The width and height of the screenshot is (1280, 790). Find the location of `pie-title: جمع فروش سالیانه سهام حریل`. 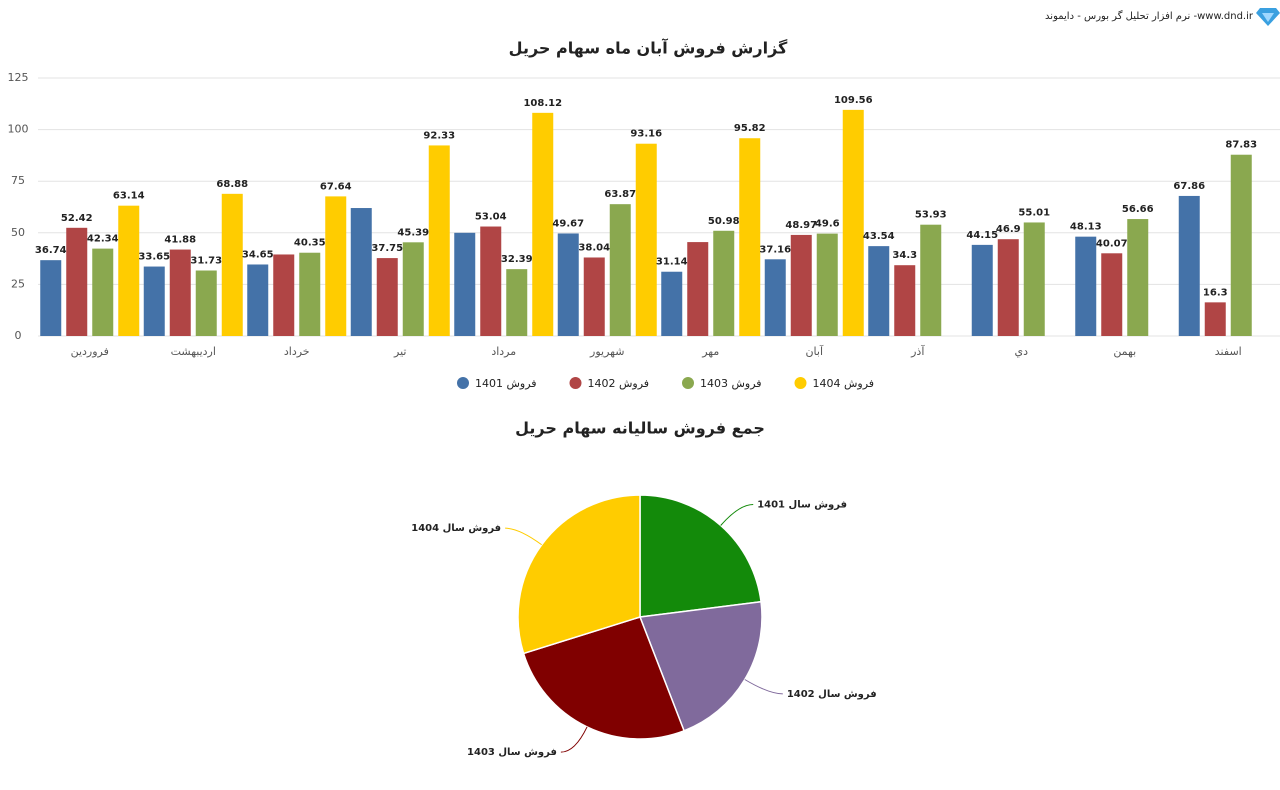

pie-title: جمع فروش سالیانه سهام حریل is located at coordinates (640, 428).